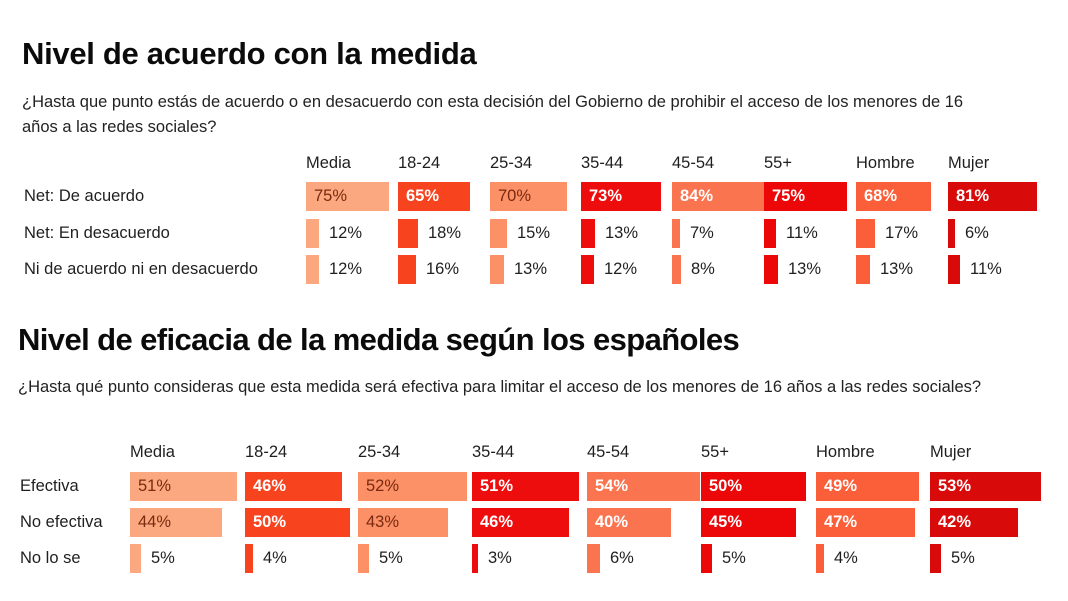 The width and height of the screenshot is (1068, 601). What do you see at coordinates (606, 196) in the screenshot?
I see `data-label: 73%` at bounding box center [606, 196].